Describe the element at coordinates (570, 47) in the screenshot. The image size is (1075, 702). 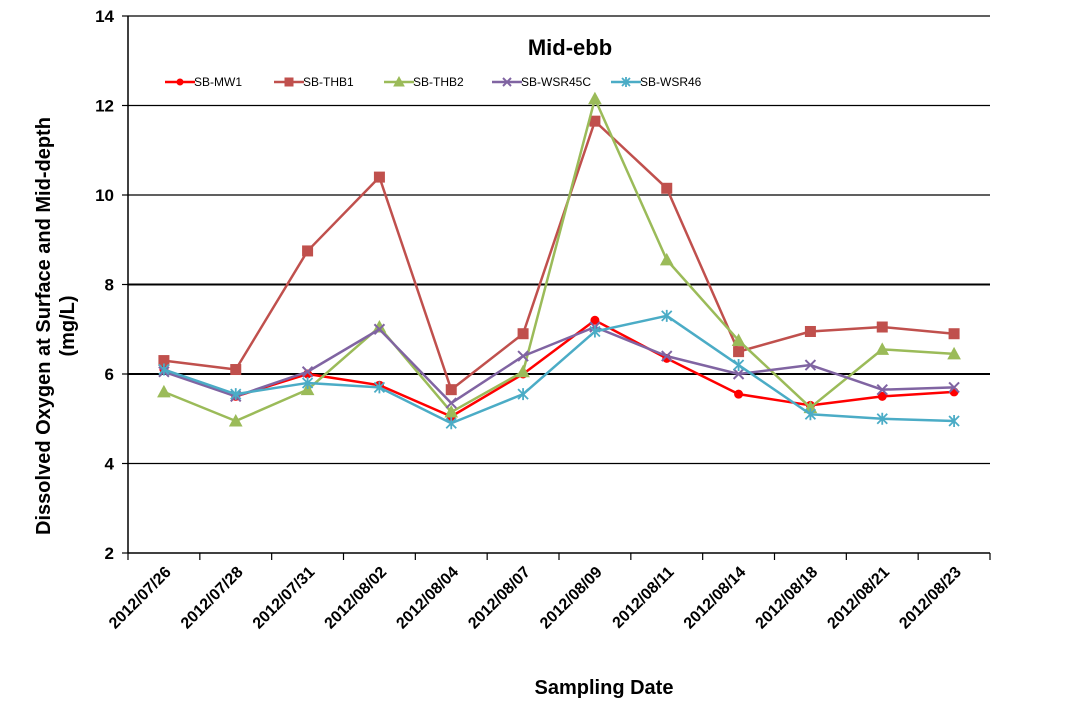
I see `chart-title: Mid-ebb` at that location.